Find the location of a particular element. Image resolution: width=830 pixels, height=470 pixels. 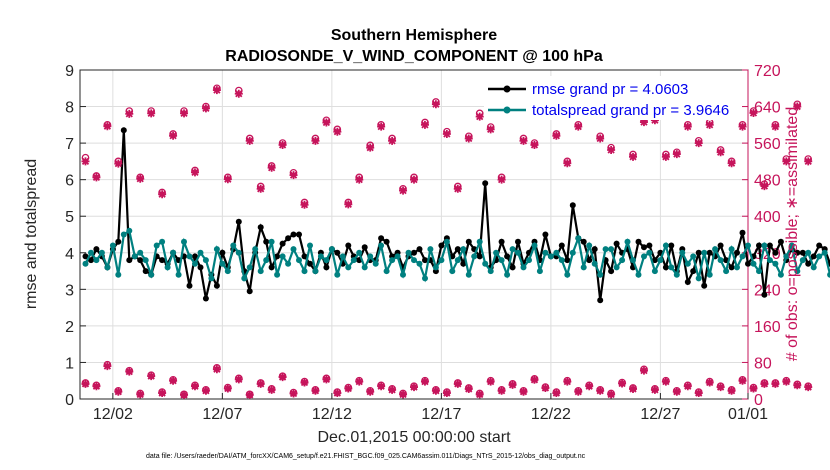

y-tick-label-right: 400 is located at coordinates (767, 217).